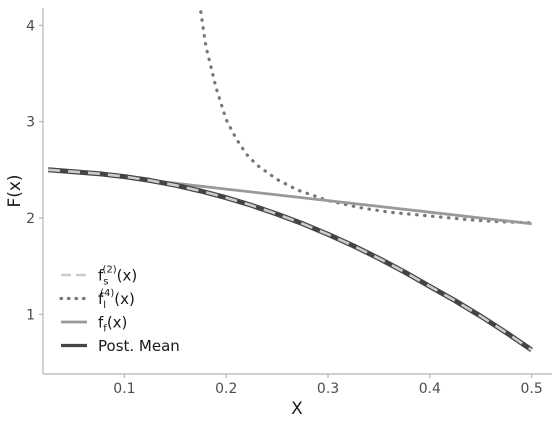 Image resolution: width=560 pixels, height=425 pixels. Describe the element at coordinates (30, 123) in the screenshot. I see `y-tick-label: 3` at that location.